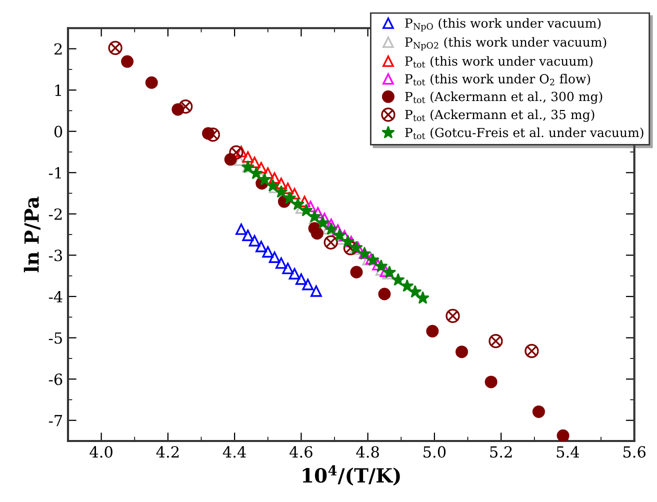  I want to click on x-tick-label: 5.6, so click(634, 452).